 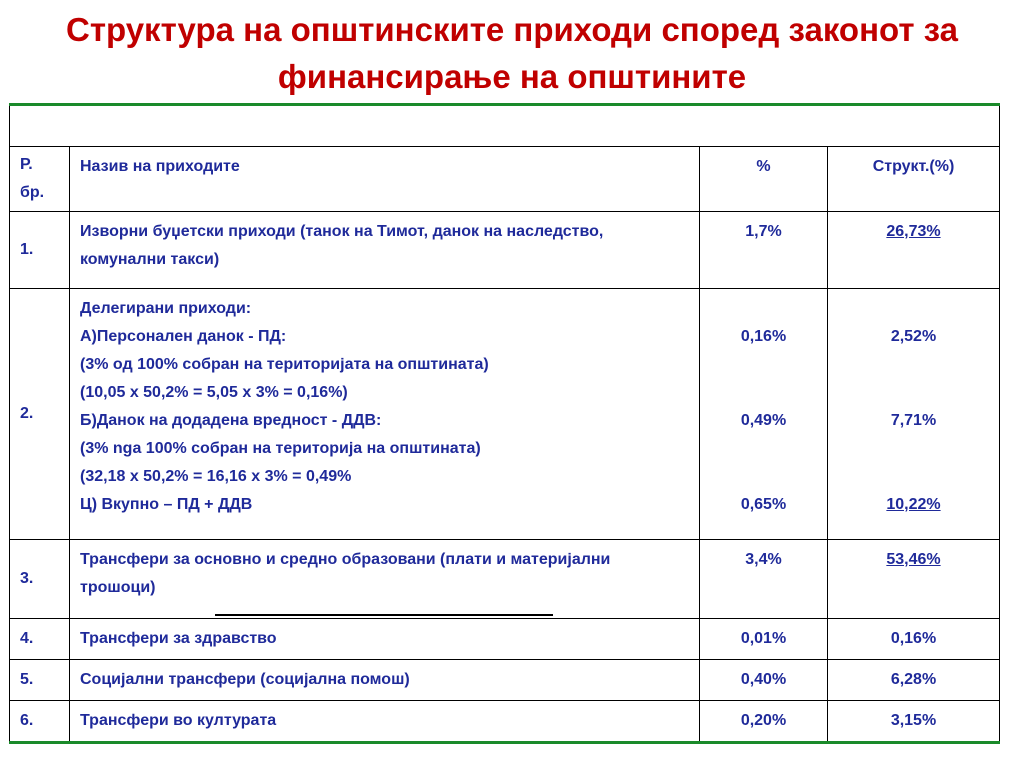 I want to click on row-structure: 6,28%, so click(x=913, y=680).